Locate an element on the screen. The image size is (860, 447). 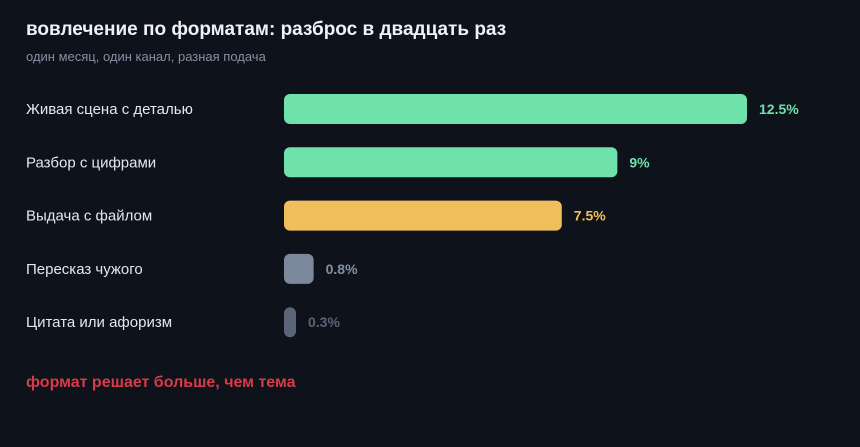
category-label: Пересказ чужого is located at coordinates (84, 269).